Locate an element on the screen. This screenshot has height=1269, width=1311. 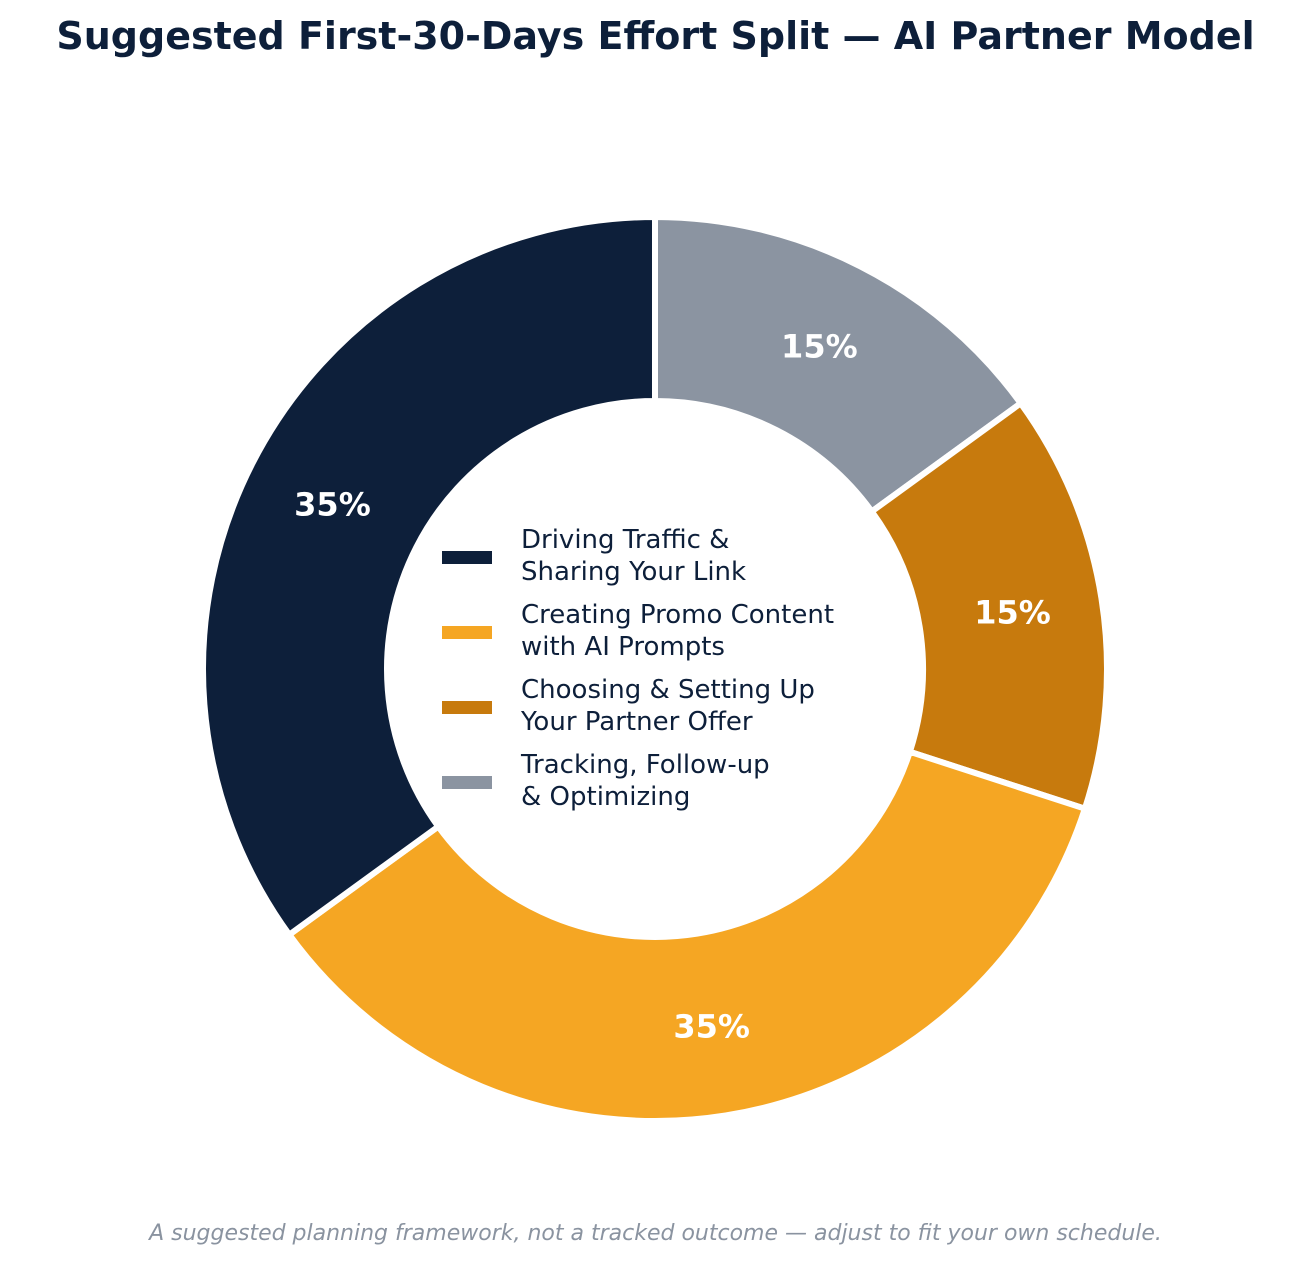
legend-label-line: & Optimizing is located at coordinates (606, 797).